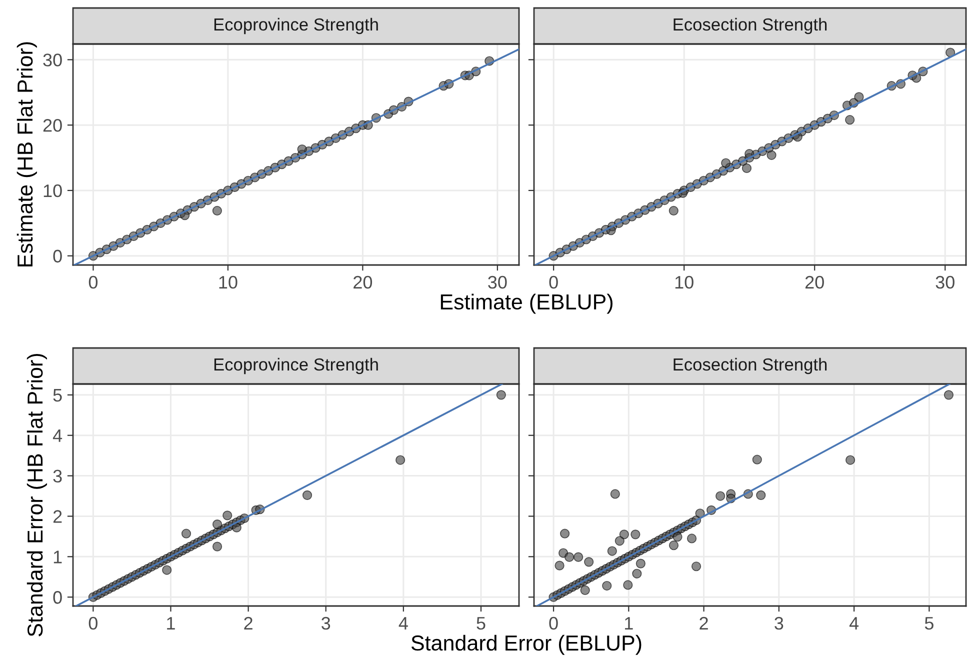 Image resolution: width=972 pixels, height=664 pixels. Describe the element at coordinates (57, 435) in the screenshot. I see `y-tick-label: 4` at that location.